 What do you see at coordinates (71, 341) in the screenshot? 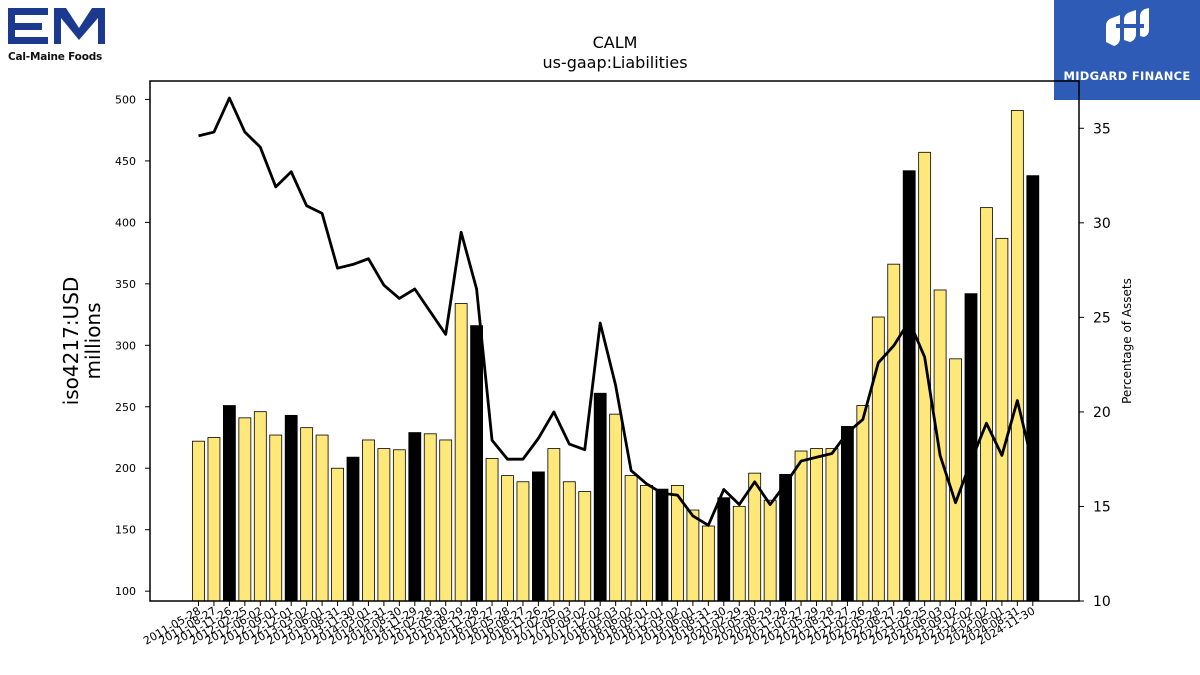
I see `left-axis-label-line: iso4217:USD` at bounding box center [71, 341].